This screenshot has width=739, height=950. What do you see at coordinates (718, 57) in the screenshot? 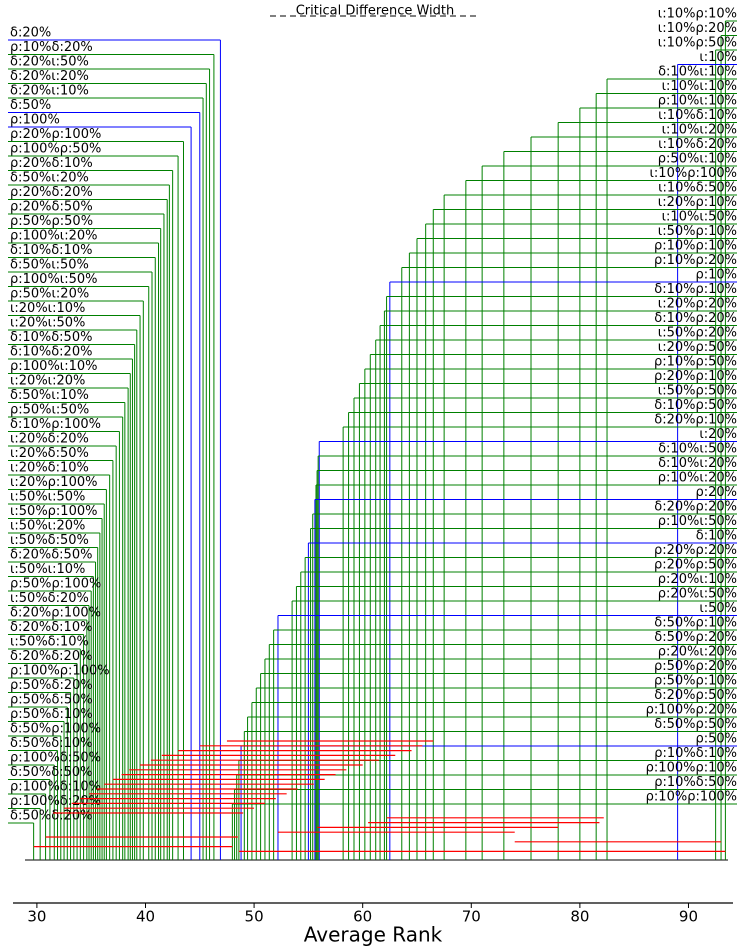
I see `method-label: ι:10%` at bounding box center [718, 57].